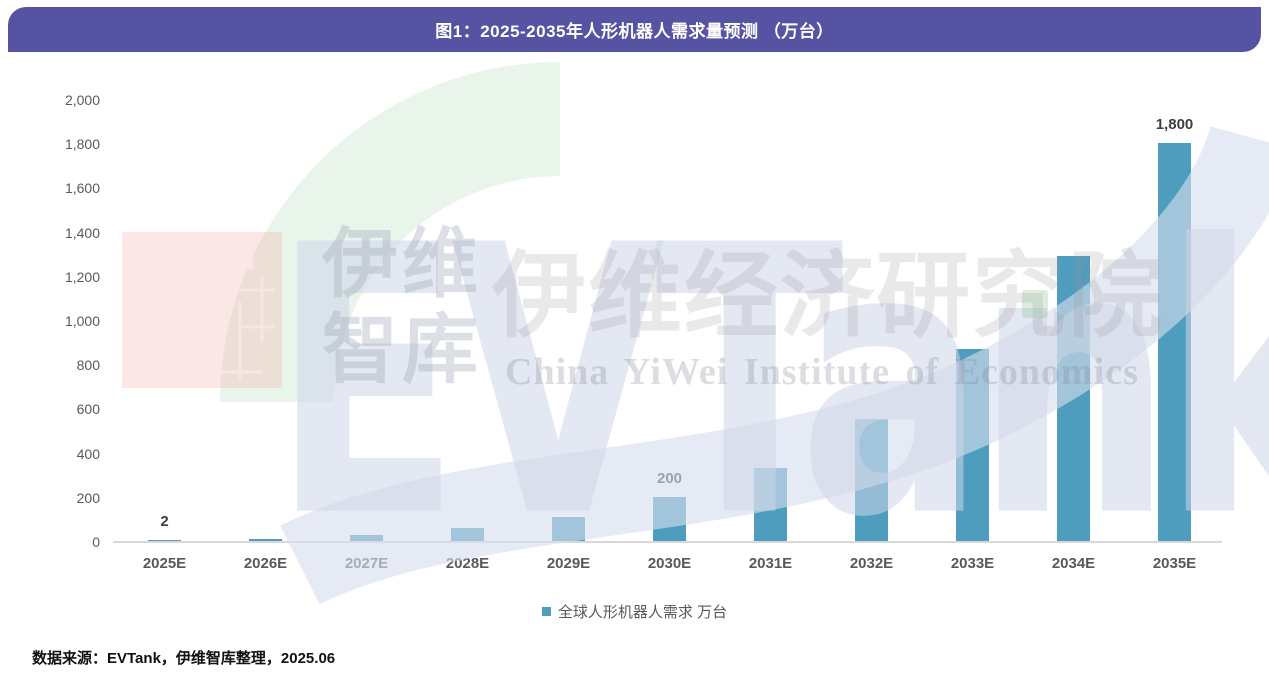 This screenshot has height=684, width=1269. I want to click on y-tick-label: 200, so click(88, 497).